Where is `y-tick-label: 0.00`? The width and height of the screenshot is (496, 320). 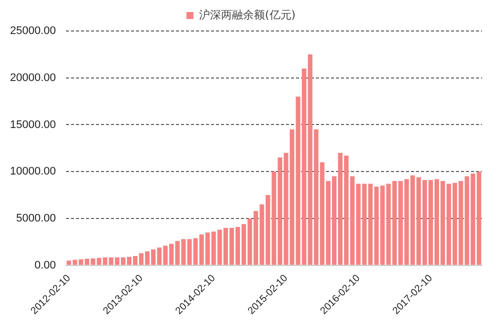 y-tick-label: 0.00 is located at coordinates (45, 265).